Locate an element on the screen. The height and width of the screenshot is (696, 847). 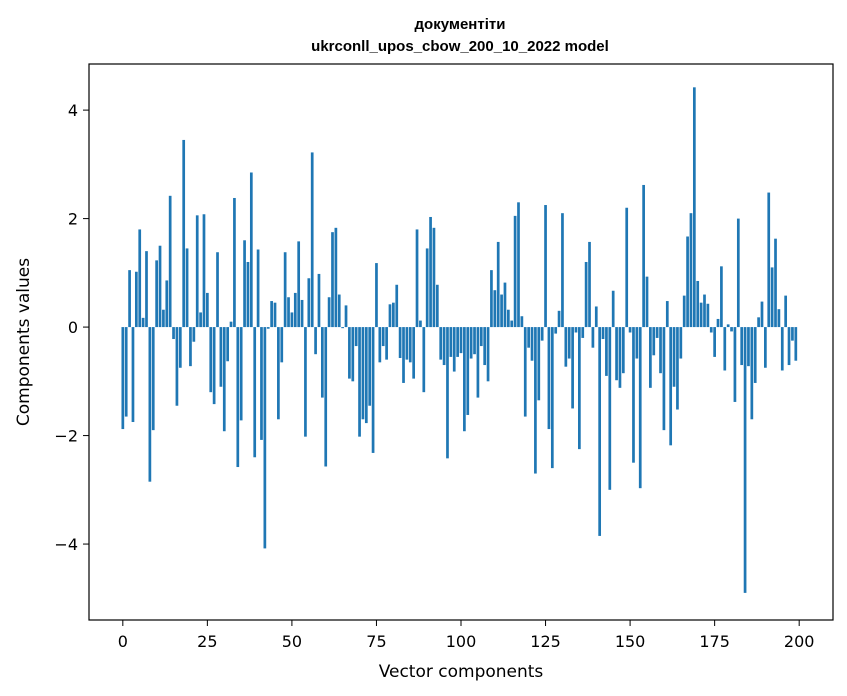
y-tick-label: −2 is located at coordinates (66, 436).